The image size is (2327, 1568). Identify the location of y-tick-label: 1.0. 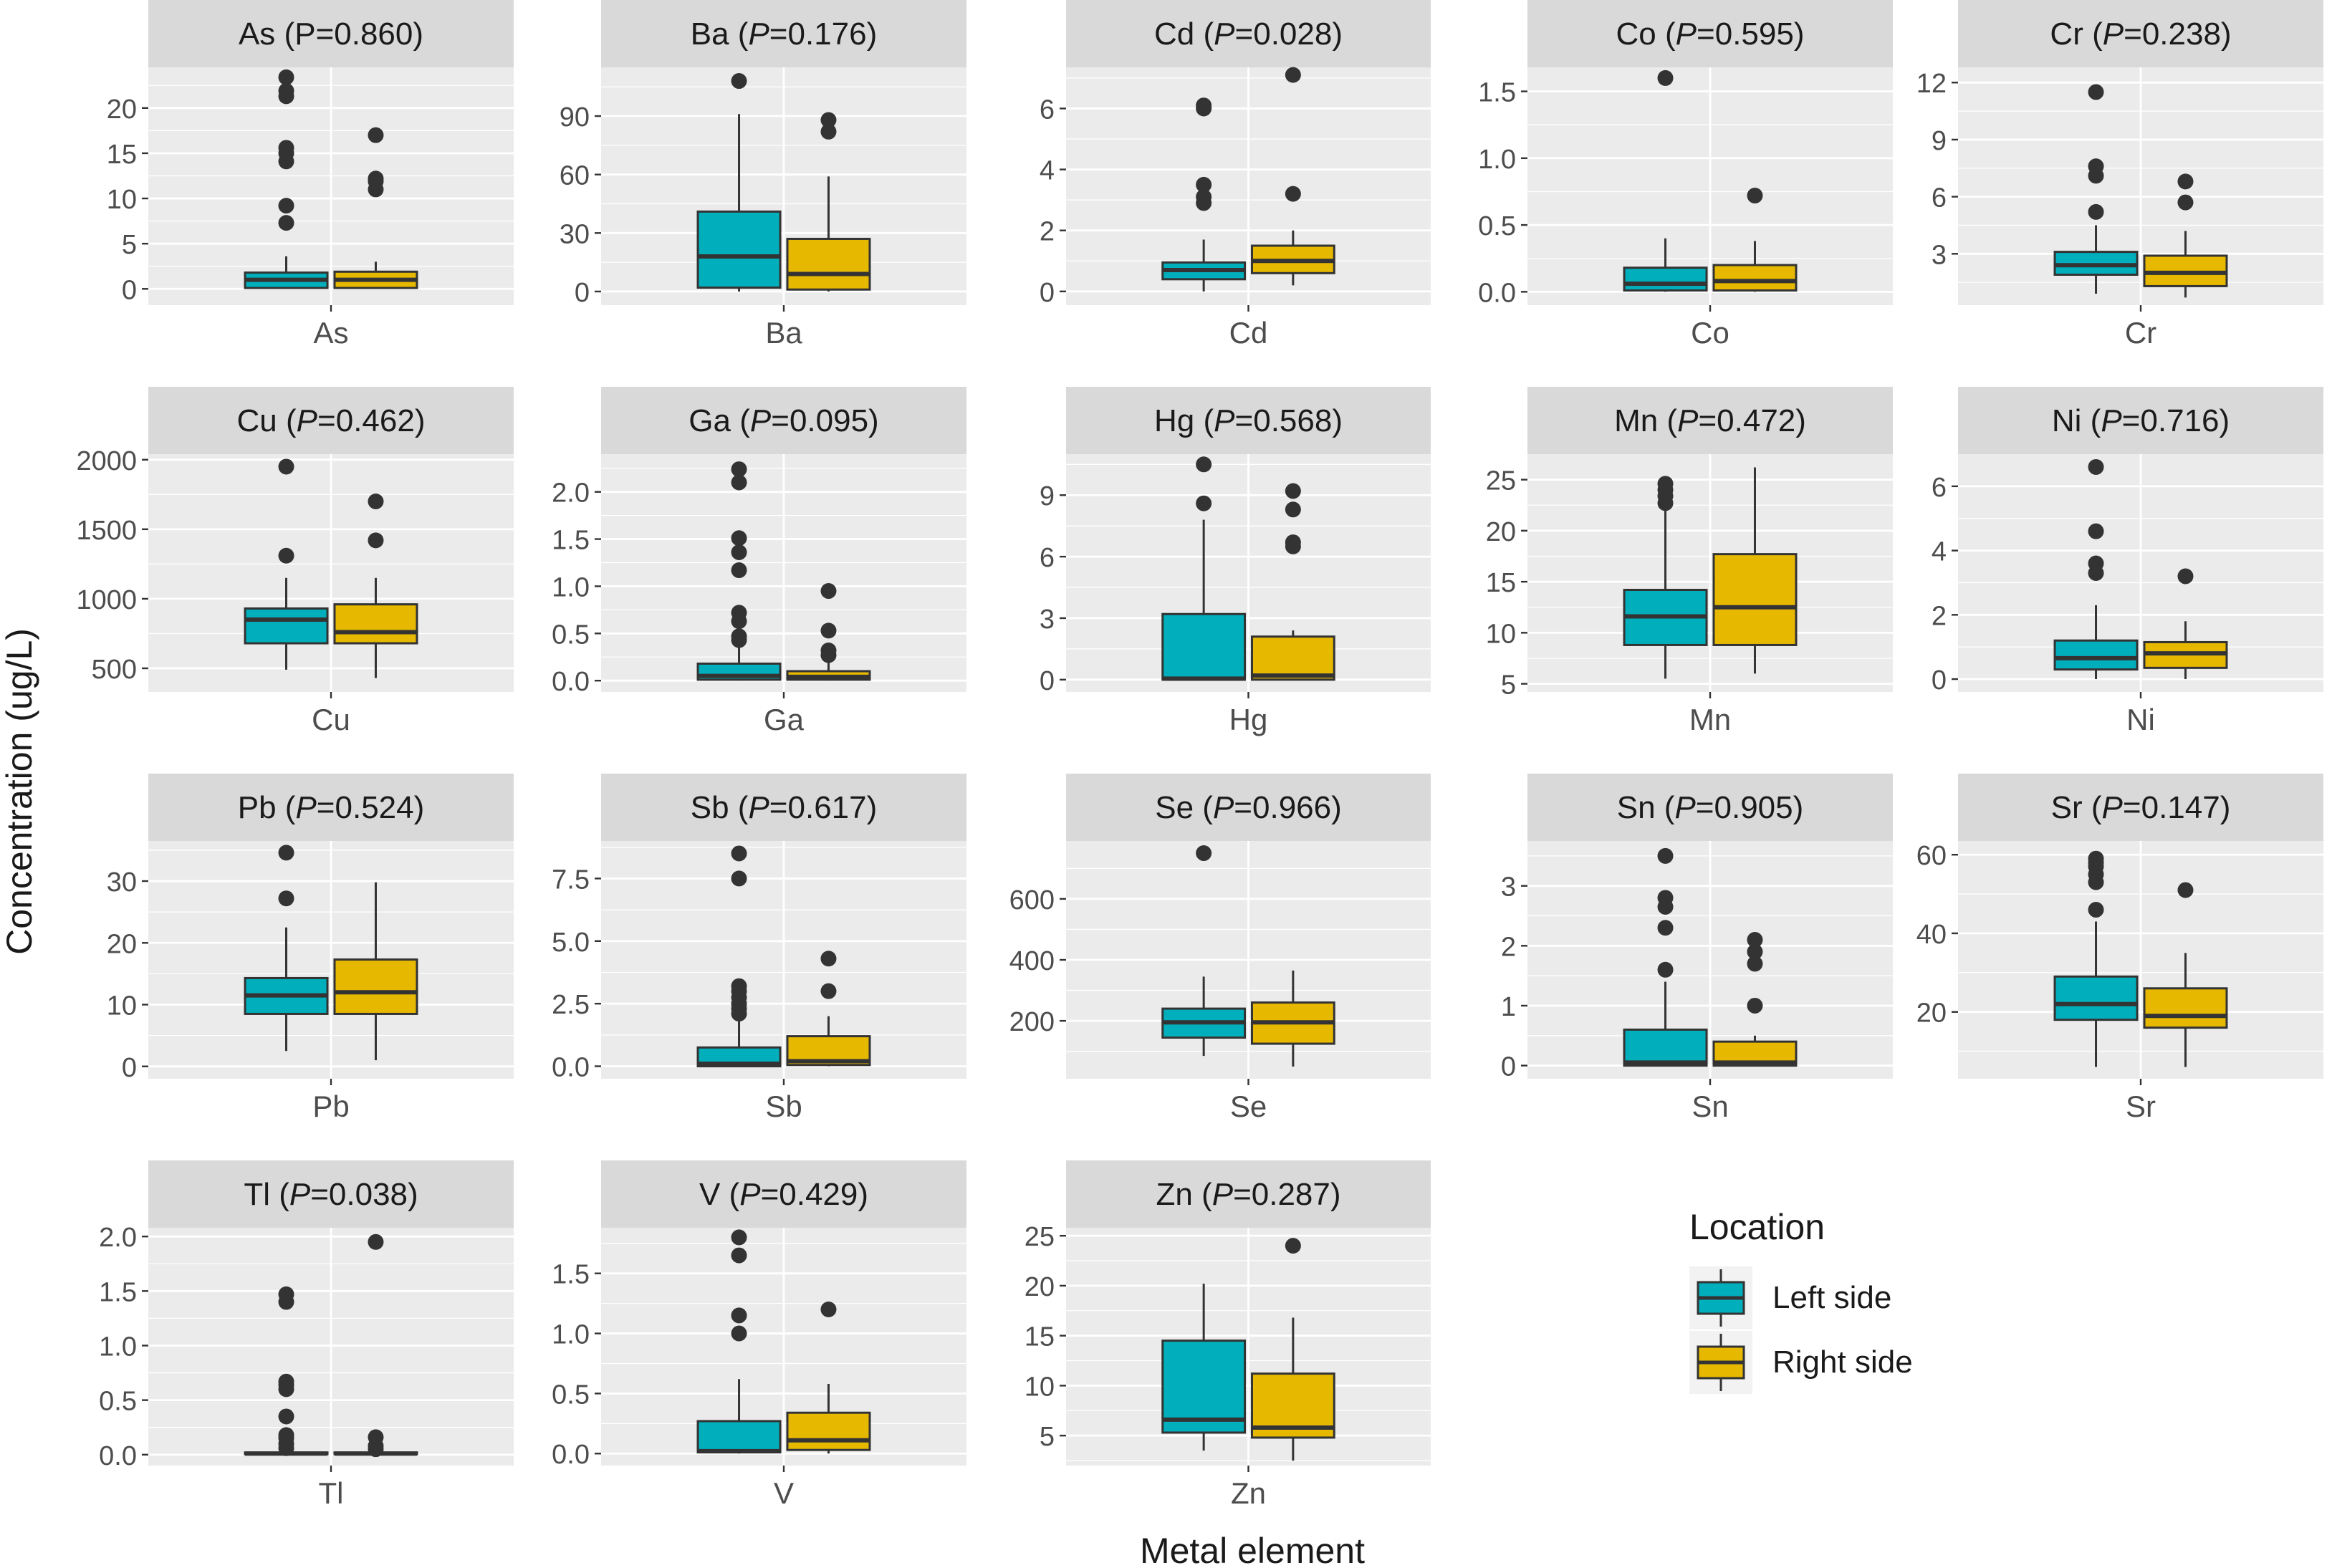
(571, 1335).